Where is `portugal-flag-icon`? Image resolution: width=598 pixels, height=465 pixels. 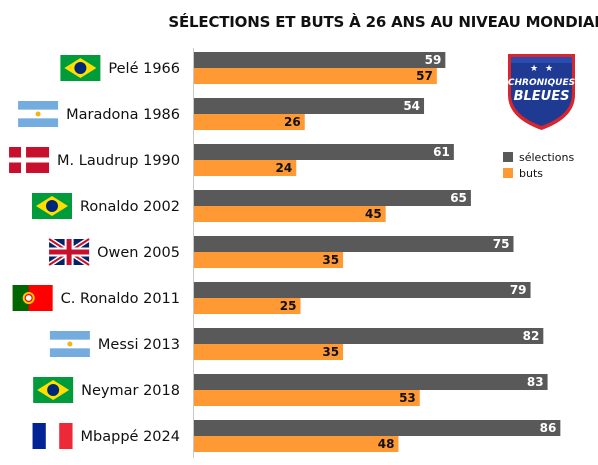
portugal-flag-icon is located at coordinates (32, 298).